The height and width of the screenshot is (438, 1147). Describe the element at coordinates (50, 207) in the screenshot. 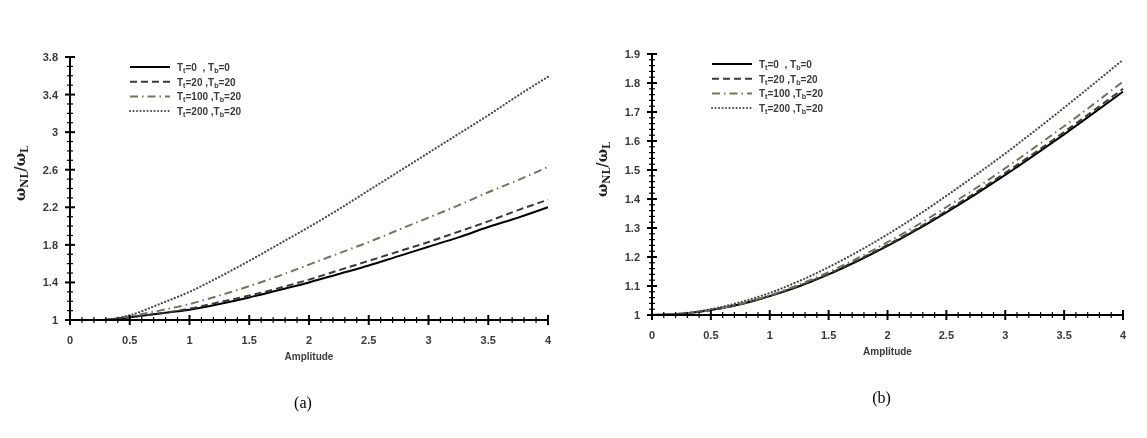

I see `y-tick-label: 2.2` at that location.